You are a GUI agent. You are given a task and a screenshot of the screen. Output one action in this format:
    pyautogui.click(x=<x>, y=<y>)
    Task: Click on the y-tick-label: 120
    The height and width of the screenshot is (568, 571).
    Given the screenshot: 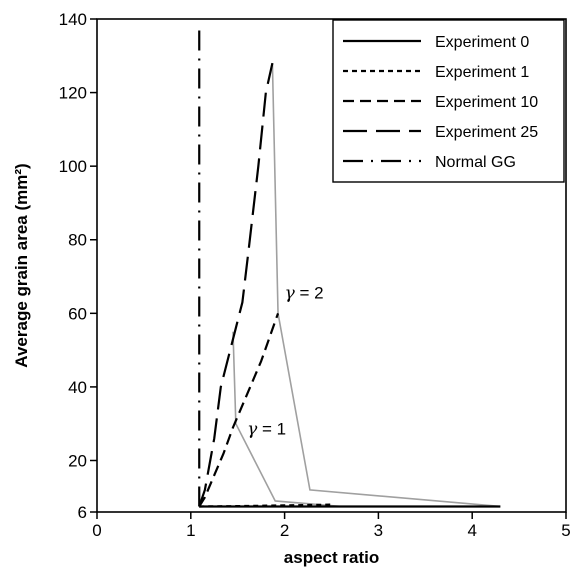 What is the action you would take?
    pyautogui.click(x=73, y=93)
    